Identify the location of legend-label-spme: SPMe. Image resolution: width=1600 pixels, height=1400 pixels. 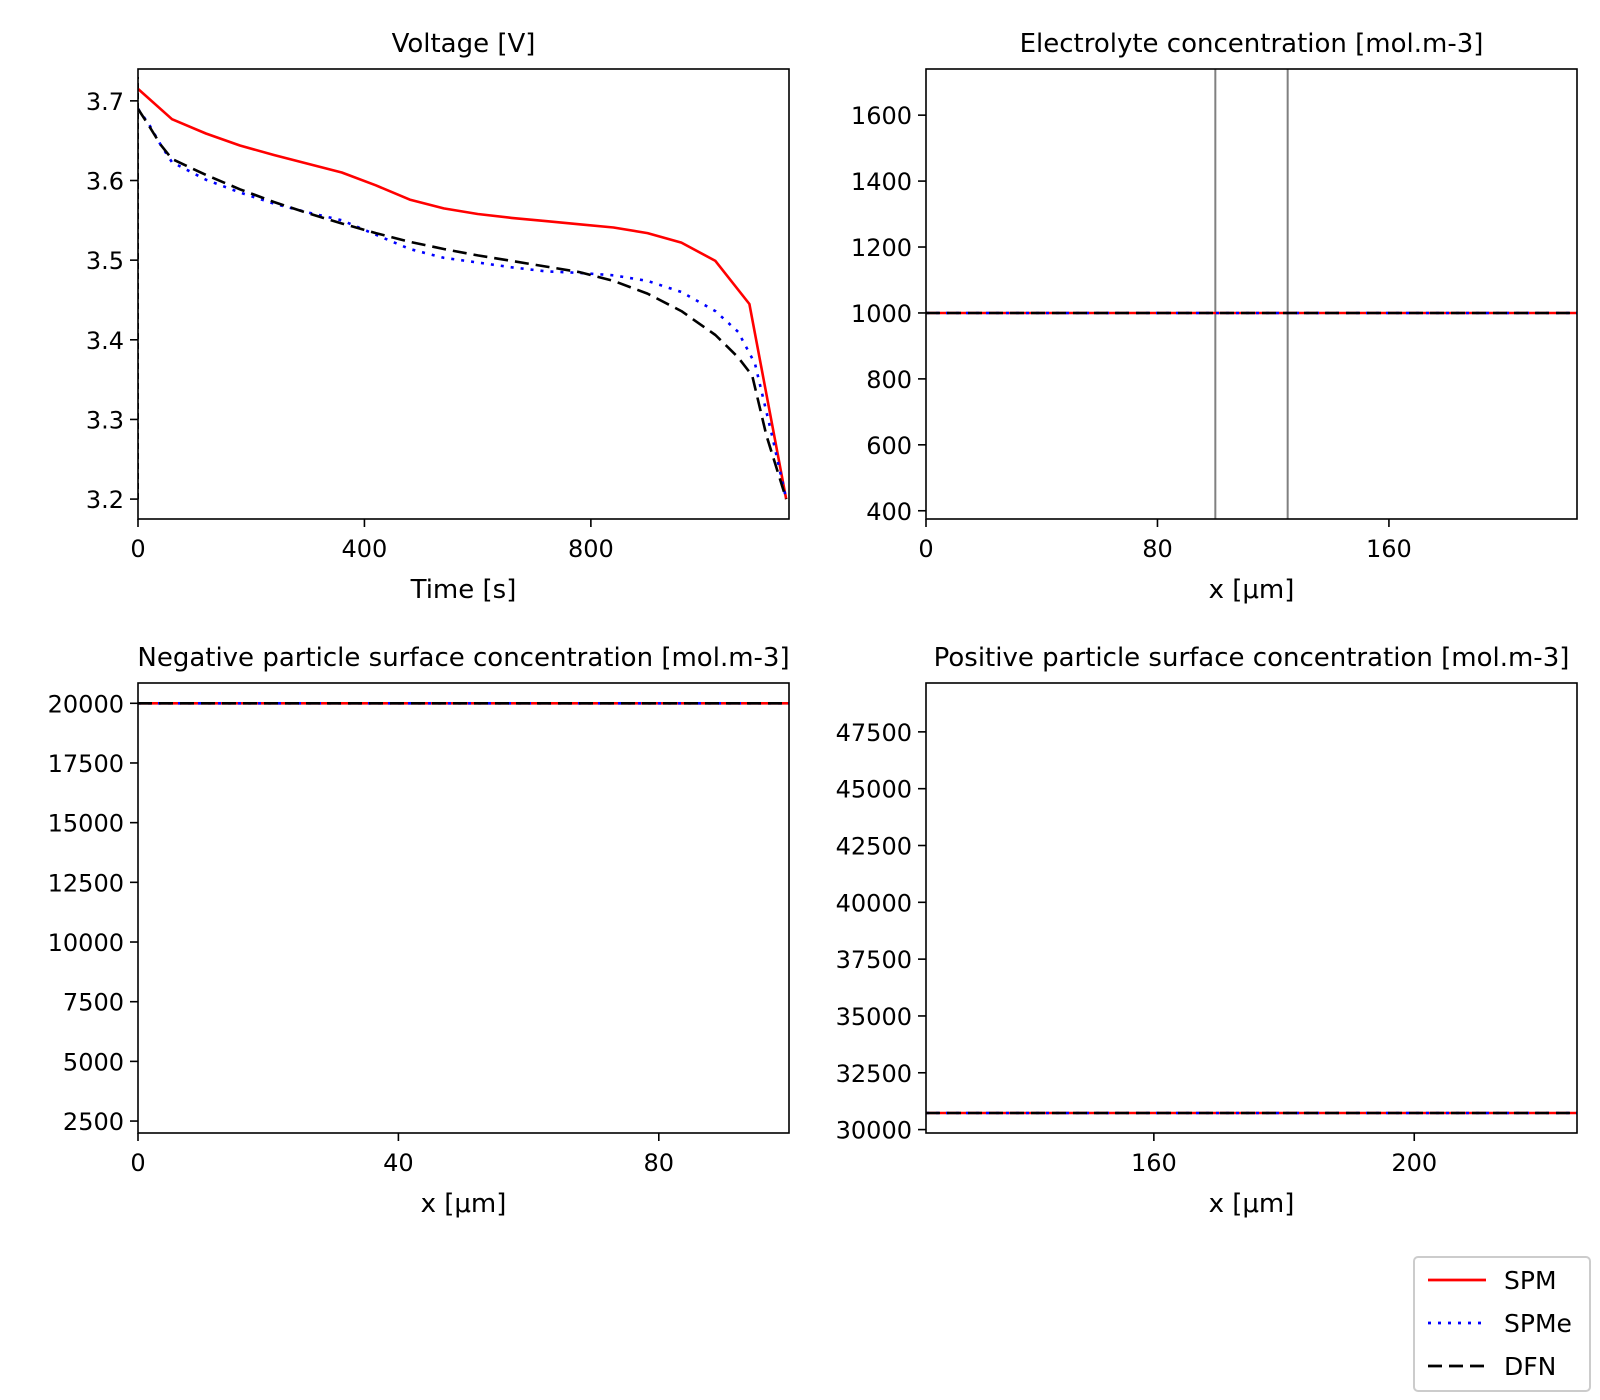
(1538, 1323).